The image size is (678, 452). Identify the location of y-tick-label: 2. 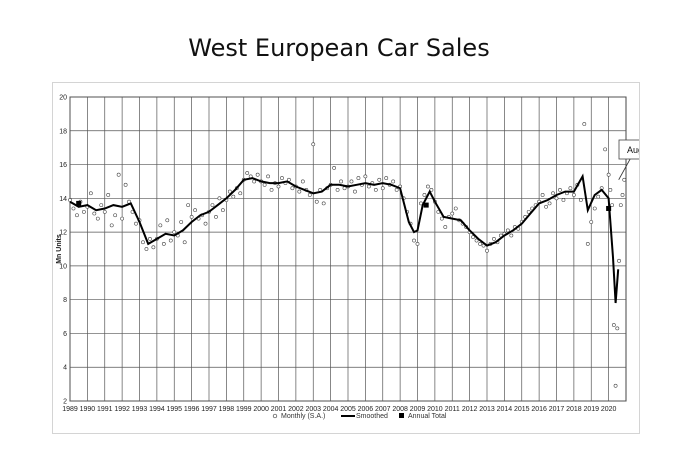
(65, 402).